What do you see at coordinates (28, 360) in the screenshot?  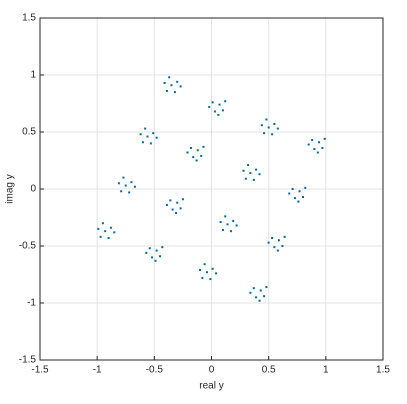 I see `y-tick-label: -1.5` at bounding box center [28, 360].